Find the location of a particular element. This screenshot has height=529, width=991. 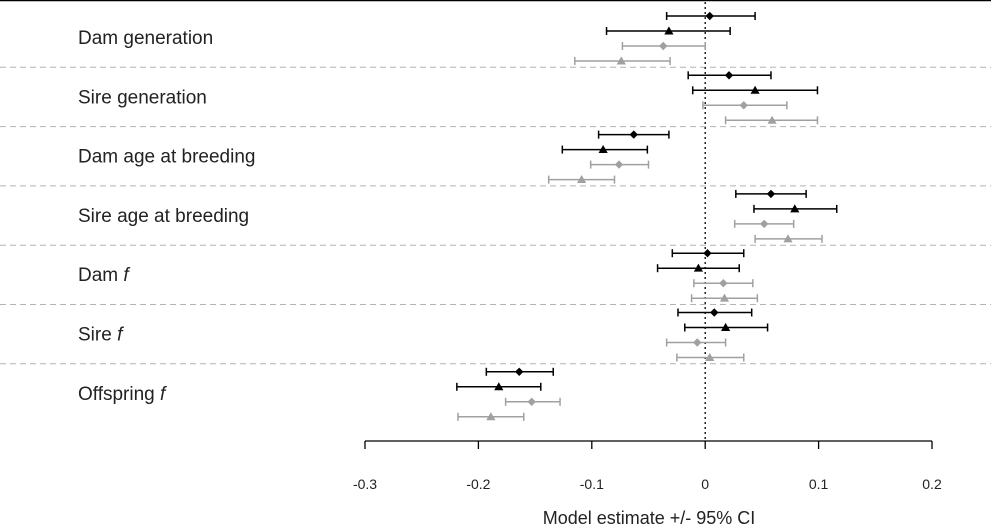

row-label: Dam age at breeding is located at coordinates (166, 157).